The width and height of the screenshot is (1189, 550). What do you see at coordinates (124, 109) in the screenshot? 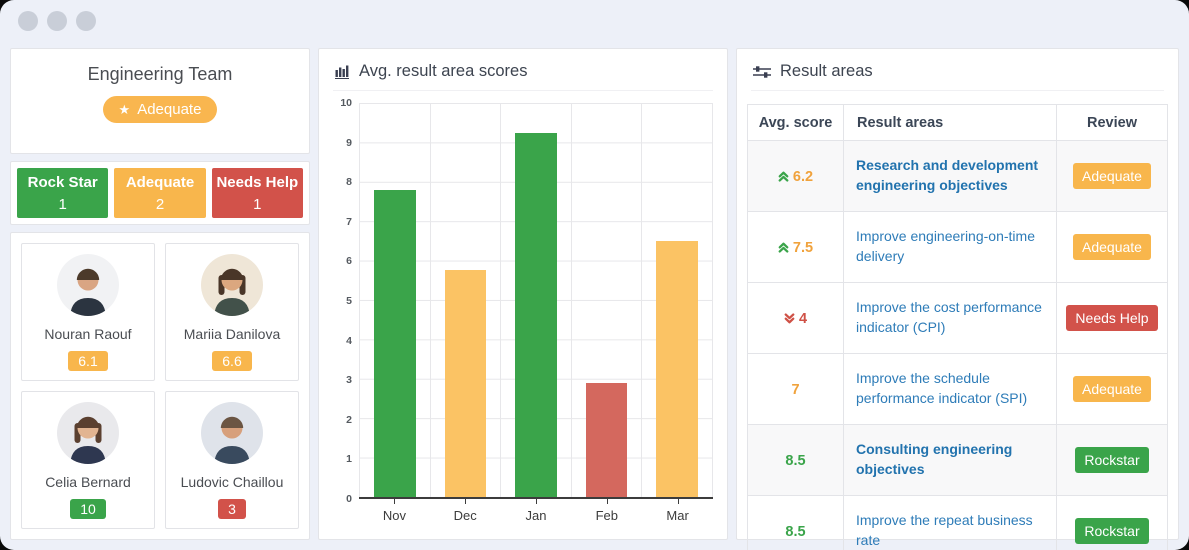
I see `star-icon: ★` at bounding box center [124, 109].